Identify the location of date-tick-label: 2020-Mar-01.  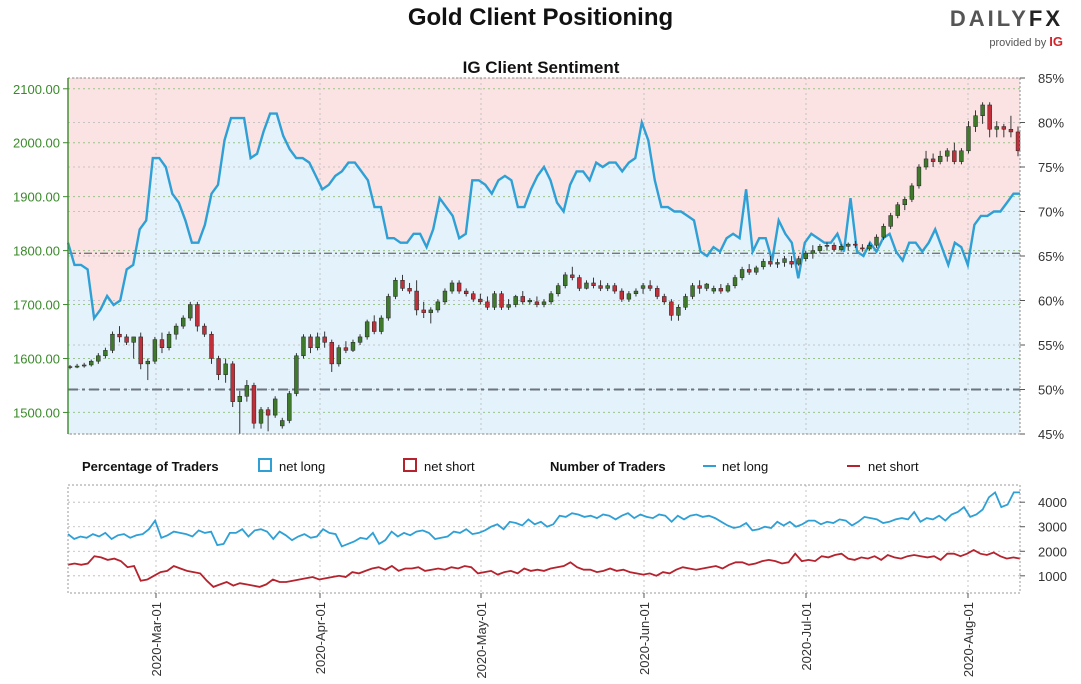
(156, 639).